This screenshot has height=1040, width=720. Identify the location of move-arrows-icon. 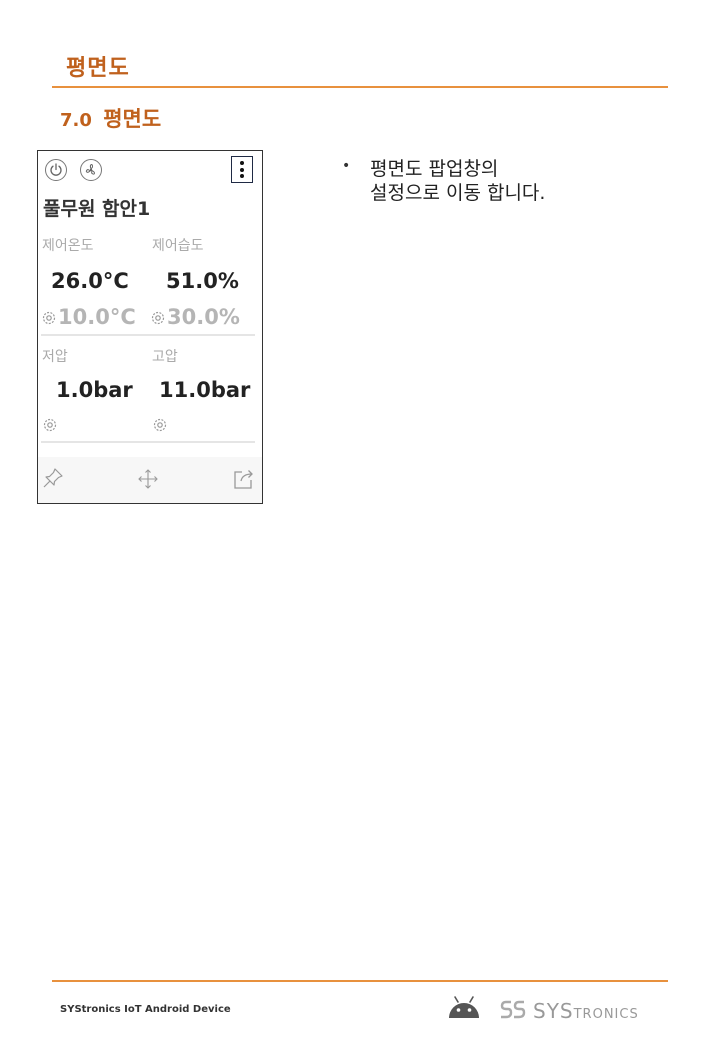
(148, 479).